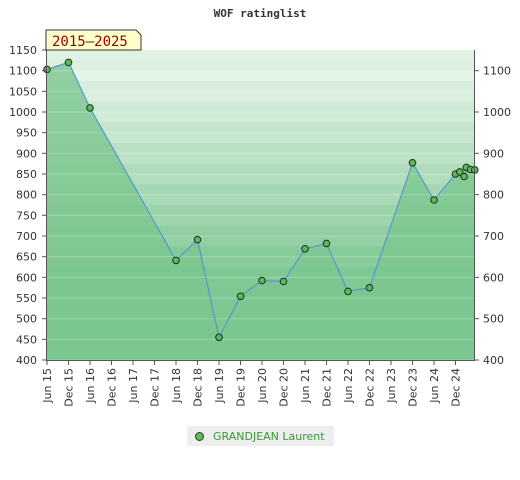 The height and width of the screenshot is (480, 520). Describe the element at coordinates (26, 298) in the screenshot. I see `left-tick-label: 550` at that location.